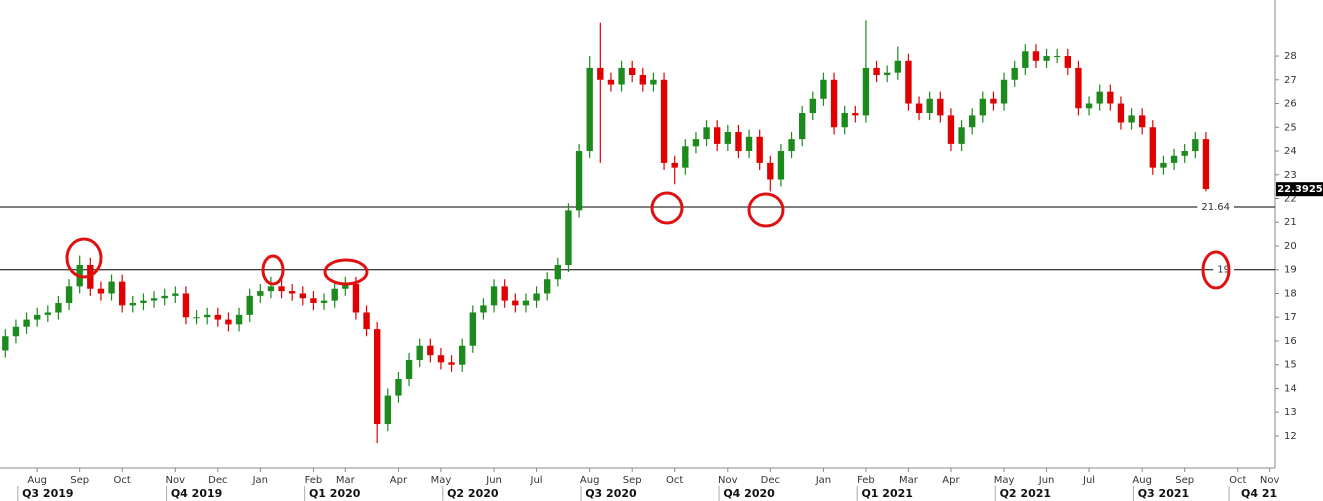  What do you see at coordinates (749, 493) in the screenshot?
I see `quarter-label: Q4 2020` at bounding box center [749, 493].